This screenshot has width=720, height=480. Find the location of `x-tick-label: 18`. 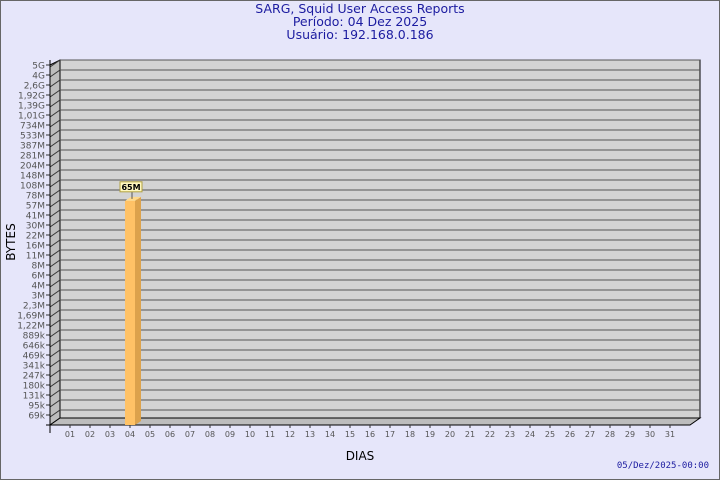

x-tick-label: 18 is located at coordinates (410, 434).